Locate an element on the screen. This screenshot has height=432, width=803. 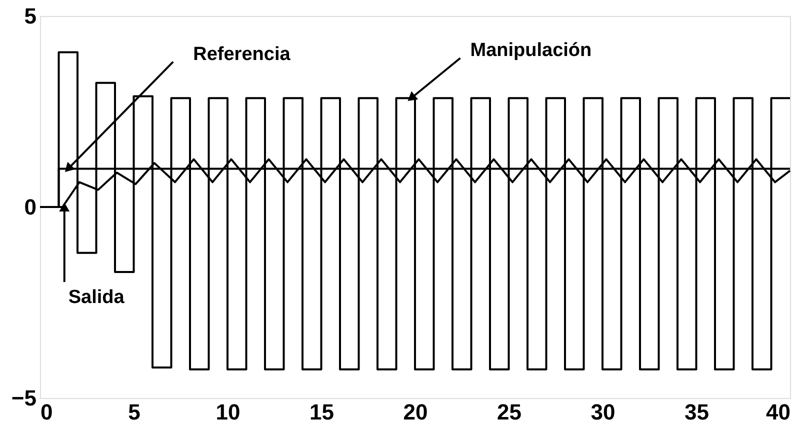
y-tick-label: 5 is located at coordinates (30, 16).